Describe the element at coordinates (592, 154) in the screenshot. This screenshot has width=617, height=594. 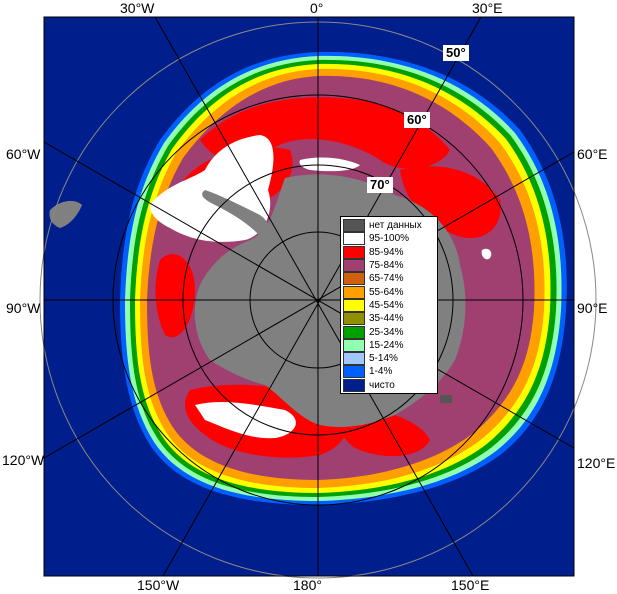
I see `lon-label-60e: 60°E` at that location.